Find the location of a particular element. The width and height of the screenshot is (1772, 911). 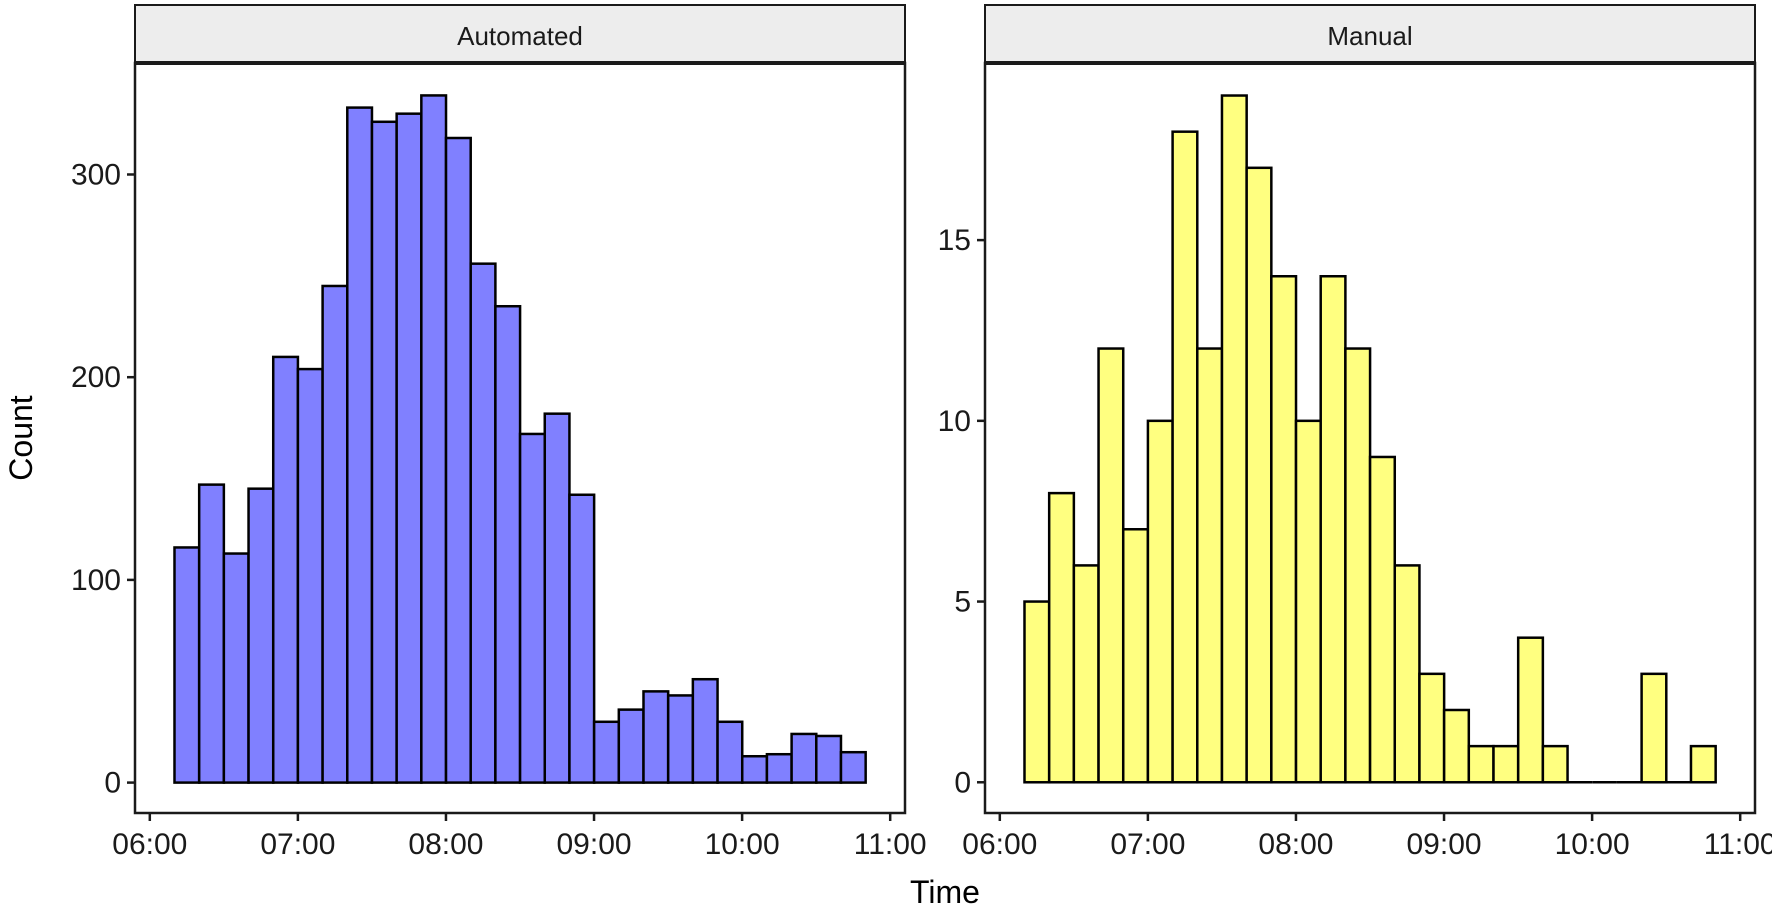

x-tick-label-automated-5: 11:00 is located at coordinates (890, 844).